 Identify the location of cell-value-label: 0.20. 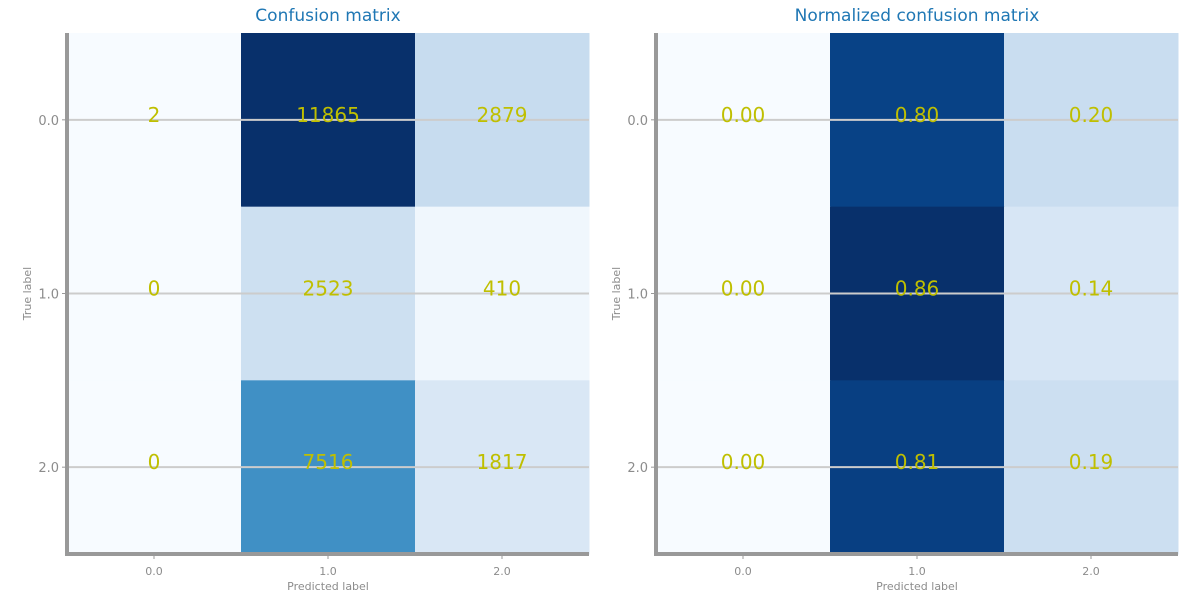
(1091, 115).